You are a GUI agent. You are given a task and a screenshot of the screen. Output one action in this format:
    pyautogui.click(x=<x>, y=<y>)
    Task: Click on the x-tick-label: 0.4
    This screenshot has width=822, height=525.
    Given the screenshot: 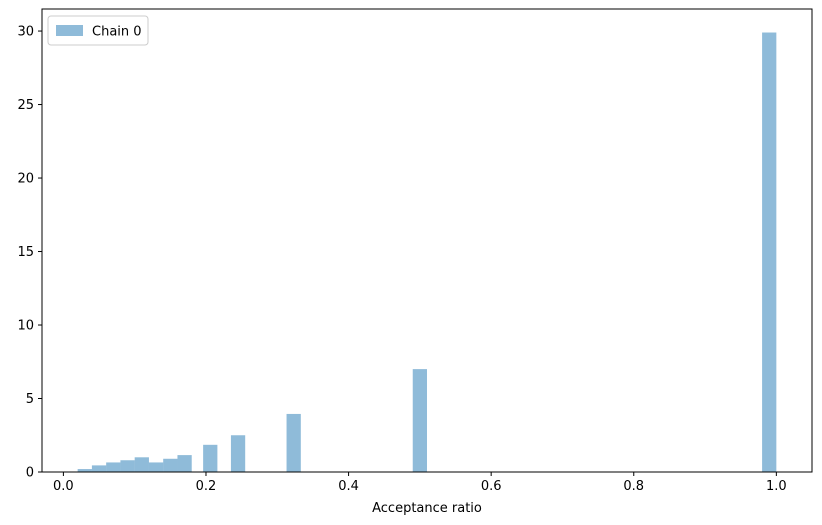 What is the action you would take?
    pyautogui.click(x=348, y=486)
    